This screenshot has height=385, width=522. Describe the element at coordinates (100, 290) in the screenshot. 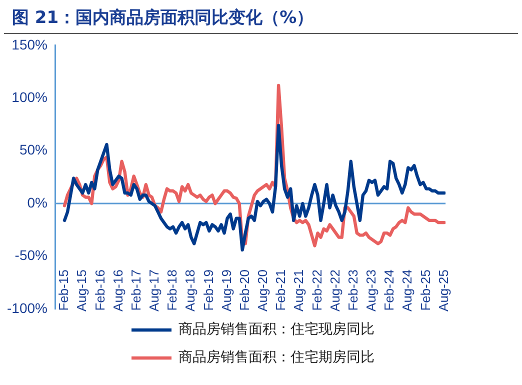

I see `x-tick-label: Feb-16` at that location.